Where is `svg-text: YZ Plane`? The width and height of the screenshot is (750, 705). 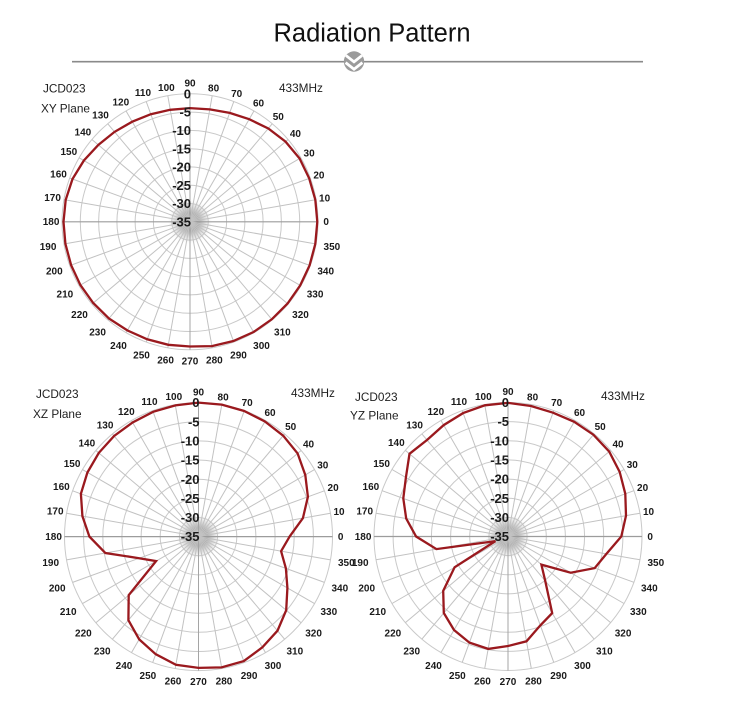
svg-text: YZ Plane is located at coordinates (374, 415).